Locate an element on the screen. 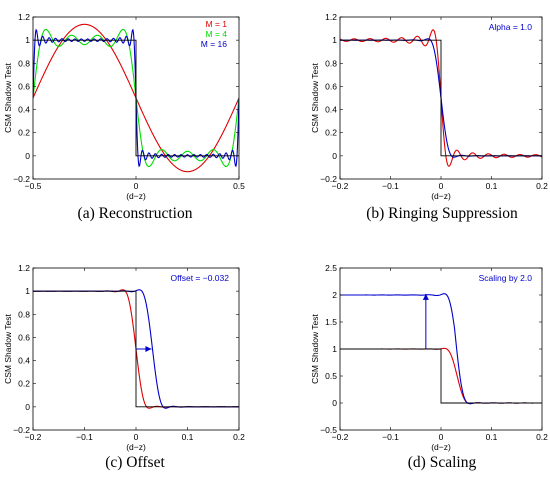  annotation-text: Offset = −0.032 is located at coordinates (200, 278).